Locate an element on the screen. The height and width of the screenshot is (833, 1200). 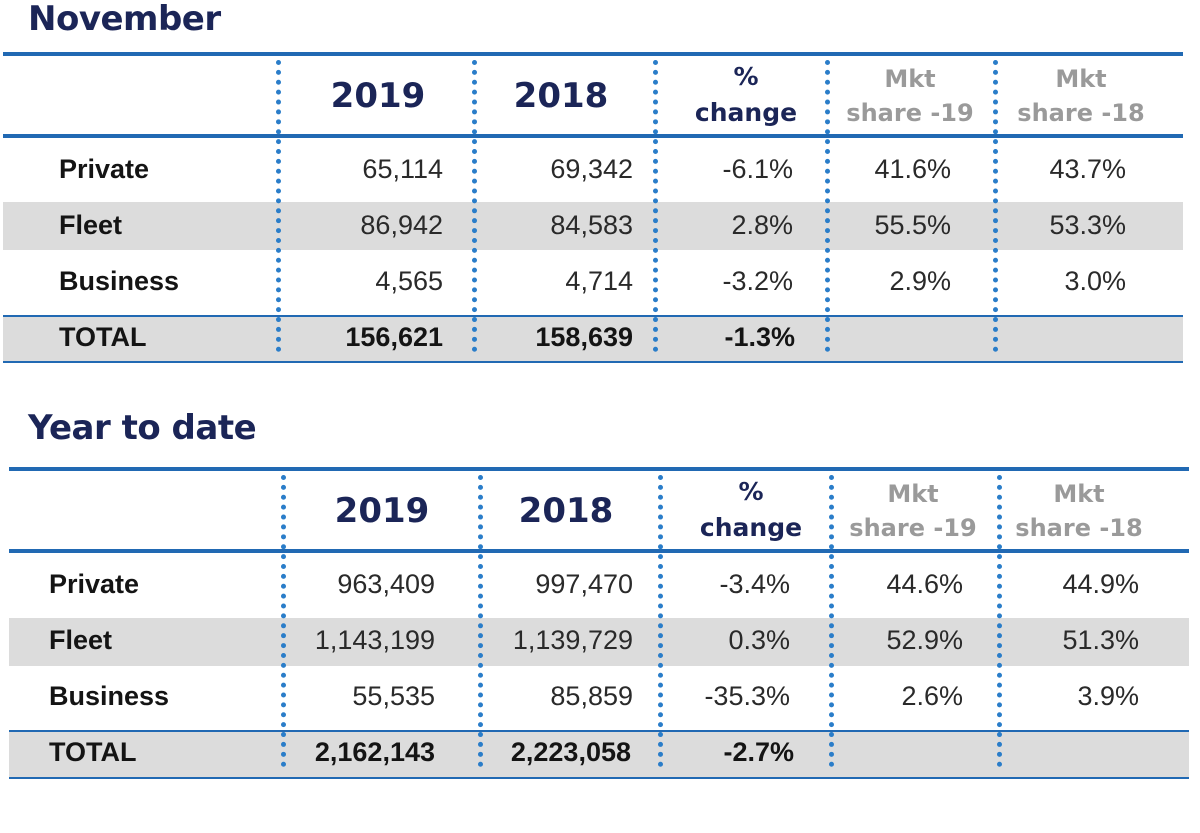
cell-business-2018: 85,859 is located at coordinates (591, 696).